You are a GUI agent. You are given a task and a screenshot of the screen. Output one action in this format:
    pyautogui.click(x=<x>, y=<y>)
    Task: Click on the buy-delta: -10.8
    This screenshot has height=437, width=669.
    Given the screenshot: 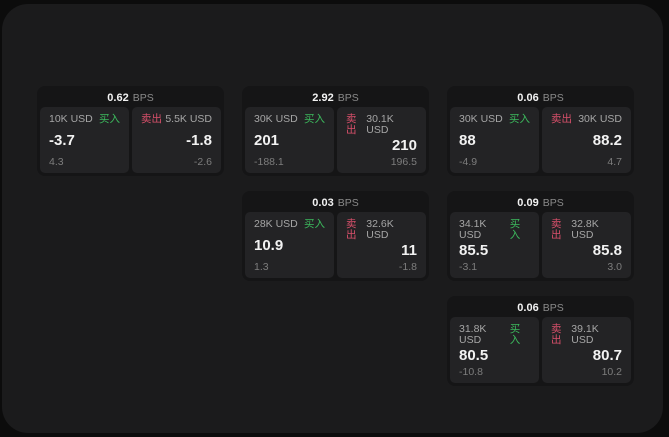 What is the action you would take?
    pyautogui.click(x=471, y=371)
    